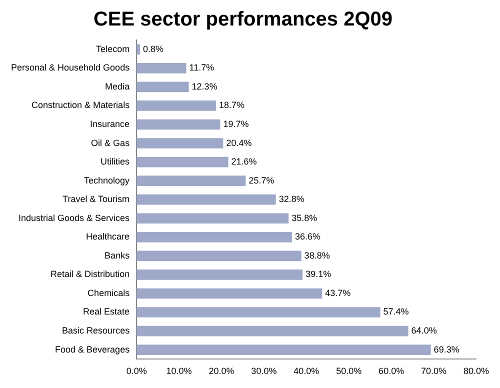  Describe the element at coordinates (307, 237) in the screenshot. I see `data-label: 36.6%` at that location.